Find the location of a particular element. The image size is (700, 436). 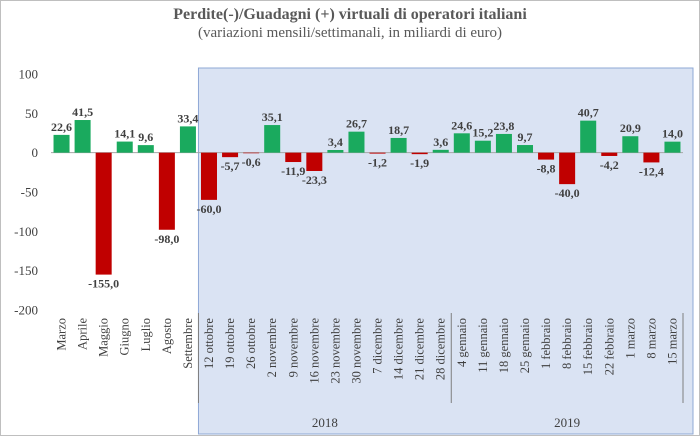

data-label: 35,1 is located at coordinates (272, 117).